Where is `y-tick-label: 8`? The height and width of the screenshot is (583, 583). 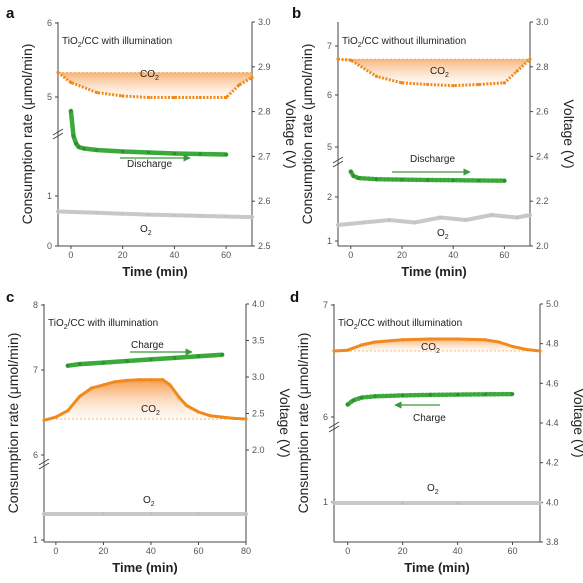 y-tick-label: 8 is located at coordinates (35, 305).